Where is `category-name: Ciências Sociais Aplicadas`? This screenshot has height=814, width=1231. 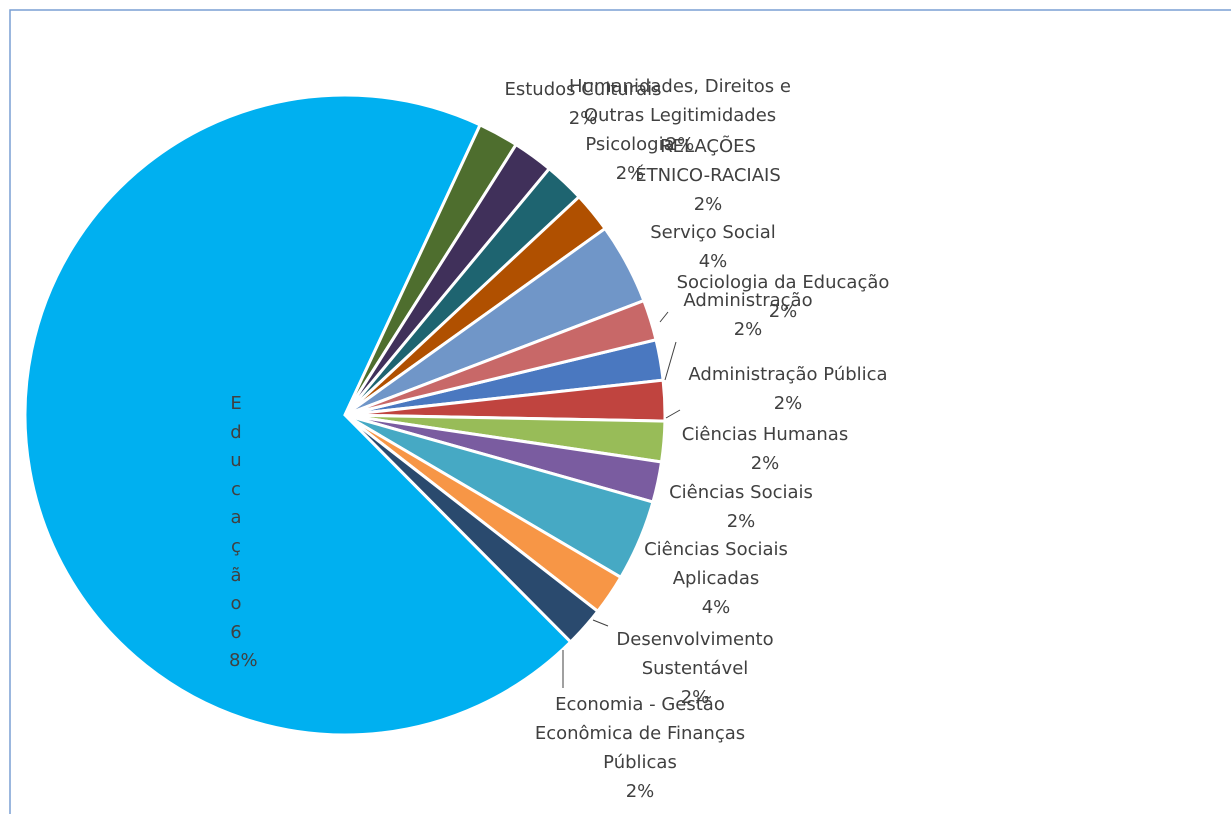
category-name: Ciências Sociais Aplicadas is located at coordinates (716, 564).